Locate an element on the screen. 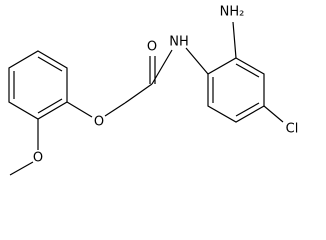 The height and width of the screenshot is (240, 326). atom-label: Cl is located at coordinates (292, 129).